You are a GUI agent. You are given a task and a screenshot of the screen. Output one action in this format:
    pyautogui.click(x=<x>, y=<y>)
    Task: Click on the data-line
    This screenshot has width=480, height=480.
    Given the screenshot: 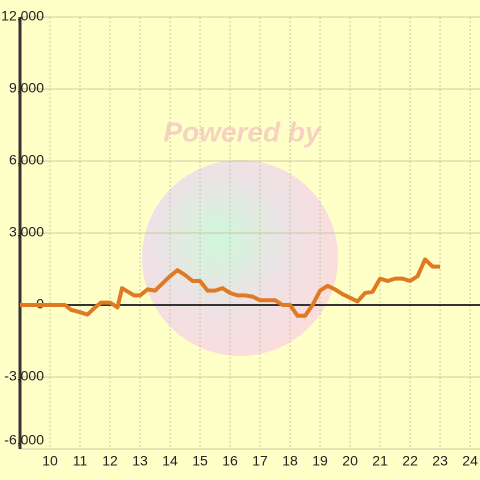 What is the action you would take?
    pyautogui.click(x=230, y=287)
    